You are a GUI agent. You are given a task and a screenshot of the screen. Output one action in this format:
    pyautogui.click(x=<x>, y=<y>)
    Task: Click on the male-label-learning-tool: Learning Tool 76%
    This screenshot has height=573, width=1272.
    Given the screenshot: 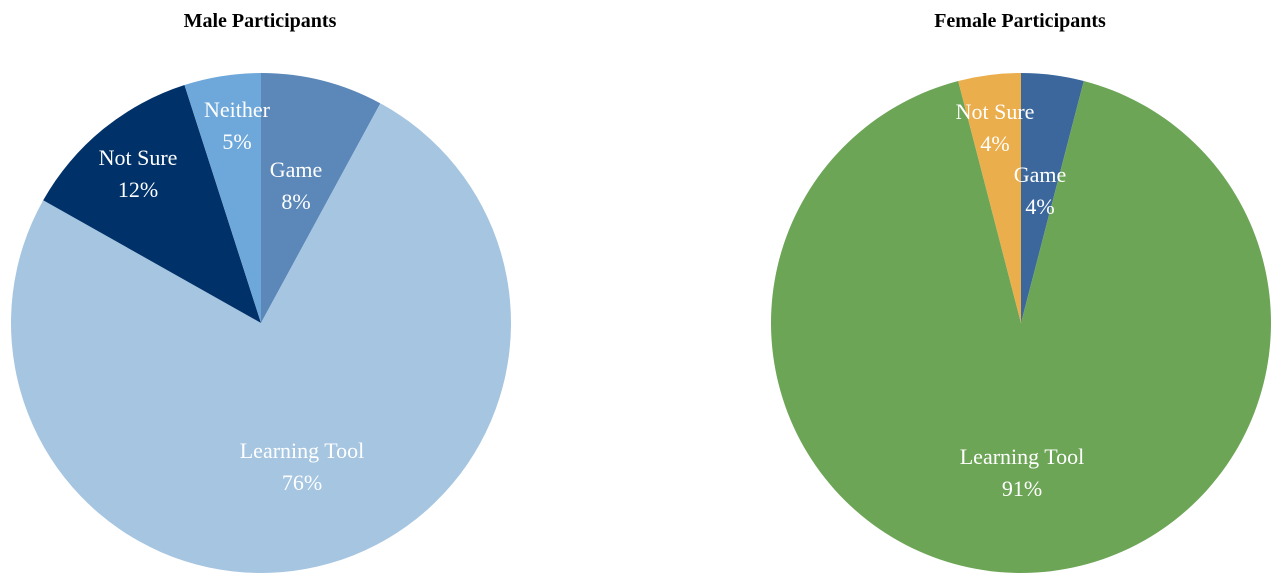 What is the action you would take?
    pyautogui.click(x=302, y=466)
    